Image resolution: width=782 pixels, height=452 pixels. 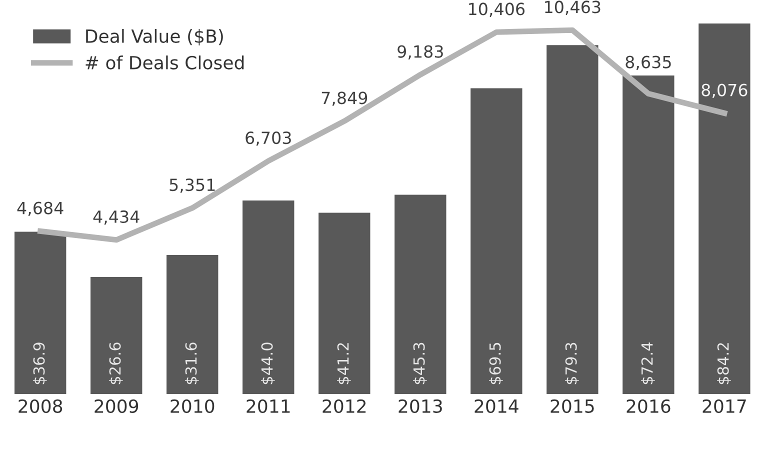 What do you see at coordinates (40, 406) in the screenshot?
I see `x-tick-label: 2008` at bounding box center [40, 406].